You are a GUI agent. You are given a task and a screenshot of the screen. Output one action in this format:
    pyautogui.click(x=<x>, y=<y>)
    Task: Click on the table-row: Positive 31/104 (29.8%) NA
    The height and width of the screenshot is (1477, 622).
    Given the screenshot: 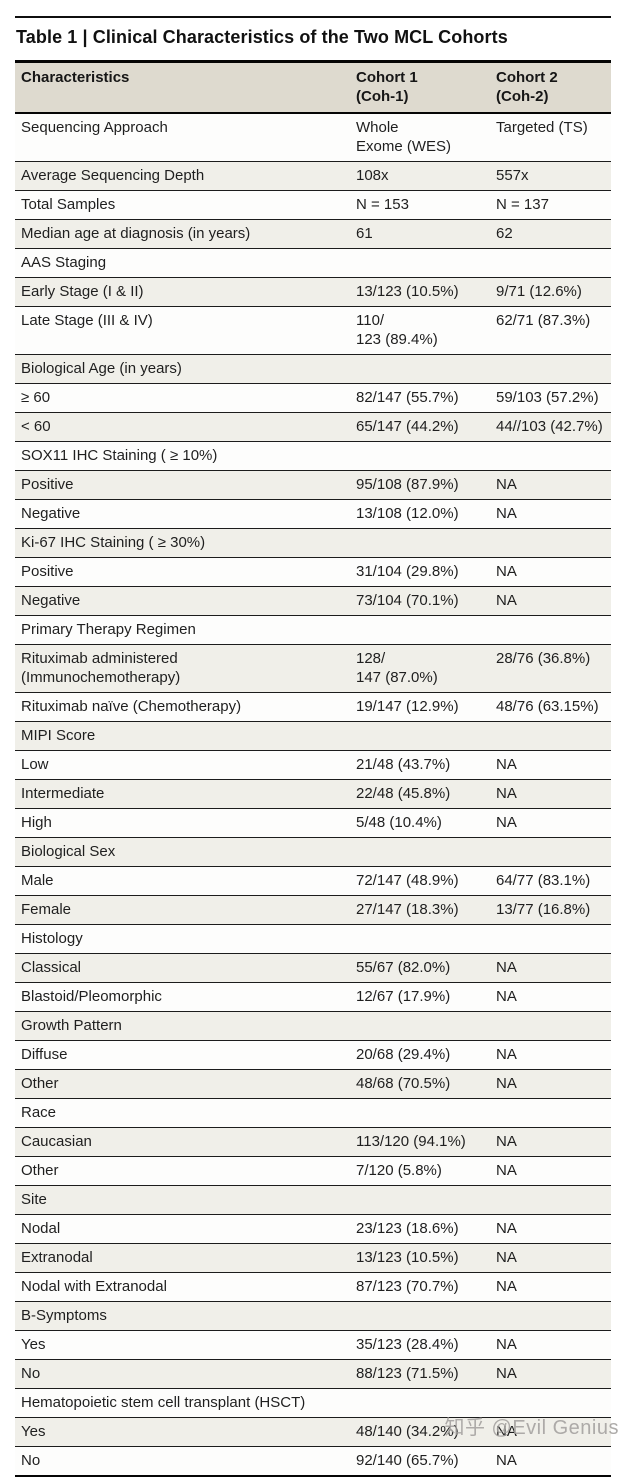 What is the action you would take?
    pyautogui.click(x=313, y=572)
    